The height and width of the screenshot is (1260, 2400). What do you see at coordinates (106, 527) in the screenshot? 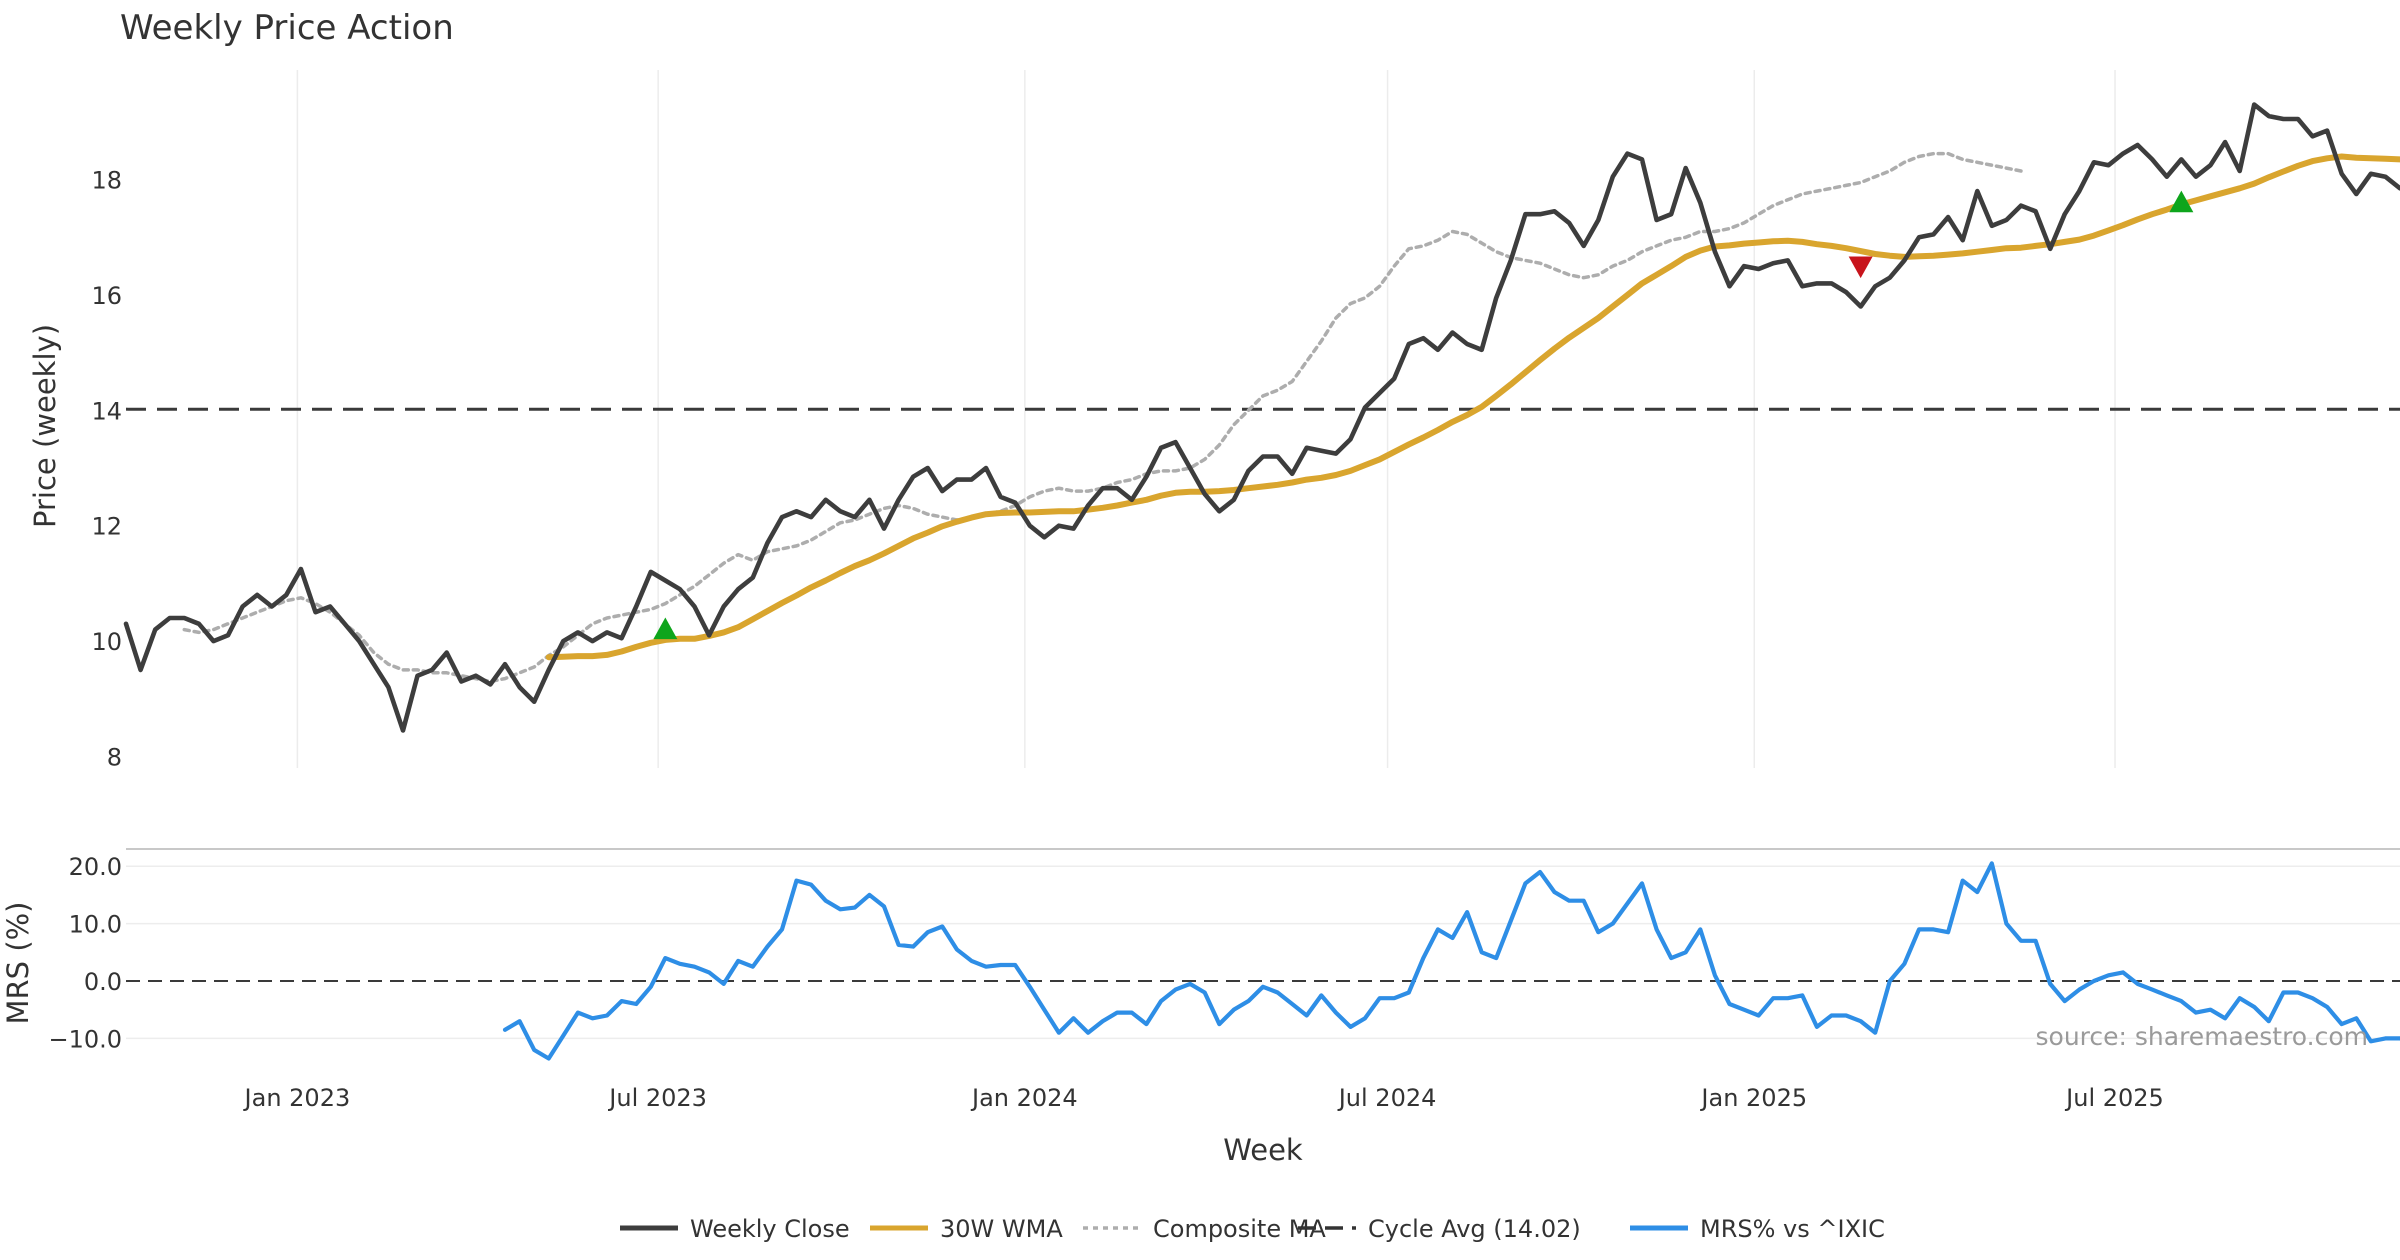
I see `price-ytick-label: 12` at bounding box center [106, 527].